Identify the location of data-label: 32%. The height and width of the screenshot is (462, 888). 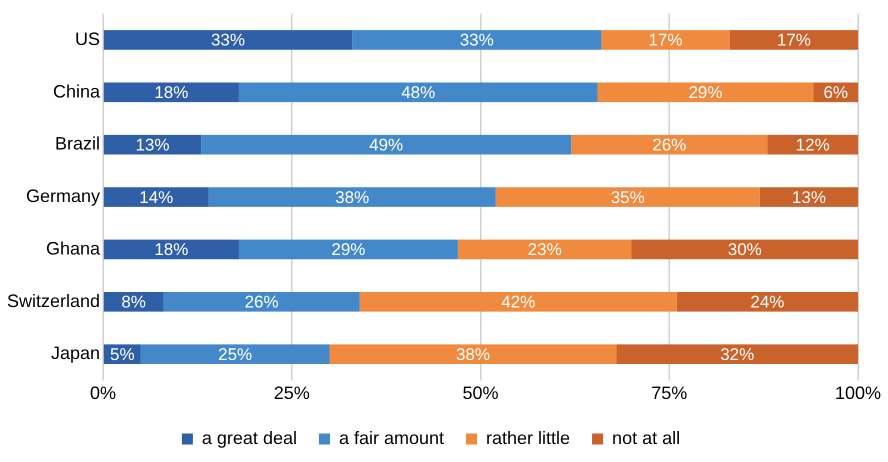
(737, 354).